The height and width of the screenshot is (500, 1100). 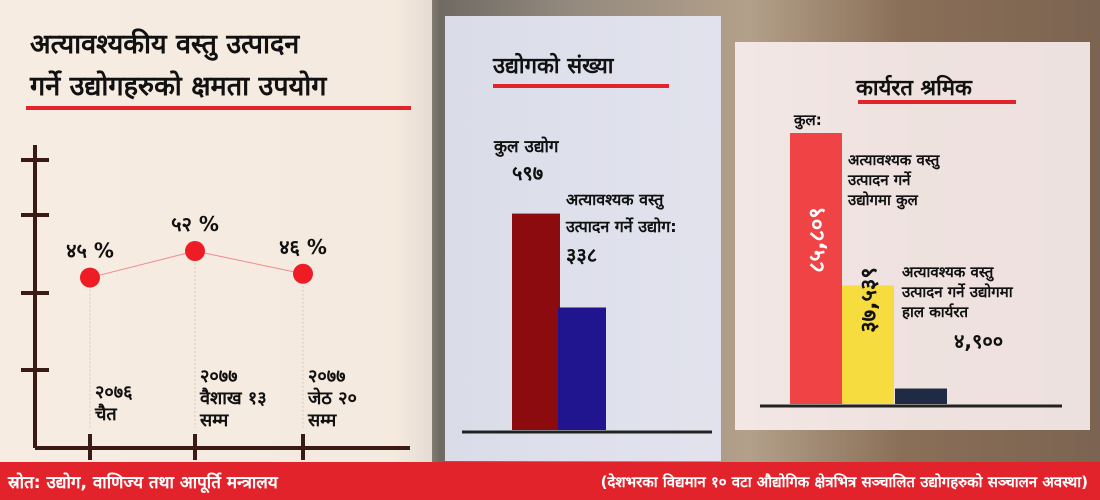 What do you see at coordinates (807, 120) in the screenshot?
I see `category-label: कुल:` at bounding box center [807, 120].